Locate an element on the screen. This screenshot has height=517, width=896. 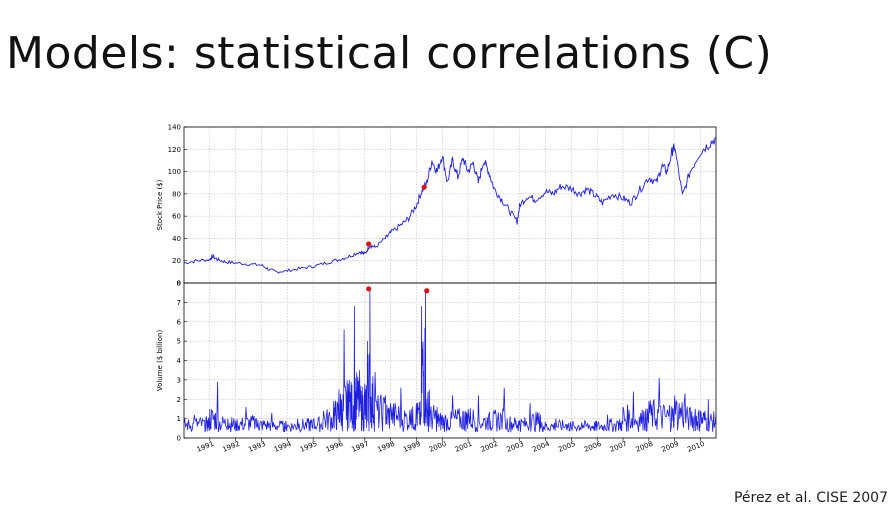
year-tick-label: 2001 is located at coordinates (464, 447).